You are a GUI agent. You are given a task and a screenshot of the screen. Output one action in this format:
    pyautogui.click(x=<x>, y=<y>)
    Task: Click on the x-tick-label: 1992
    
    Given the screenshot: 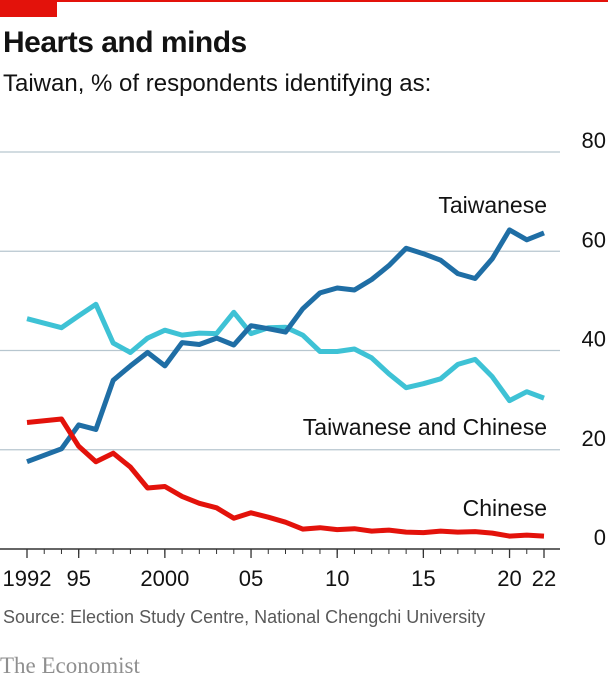 What is the action you would take?
    pyautogui.click(x=27, y=578)
    